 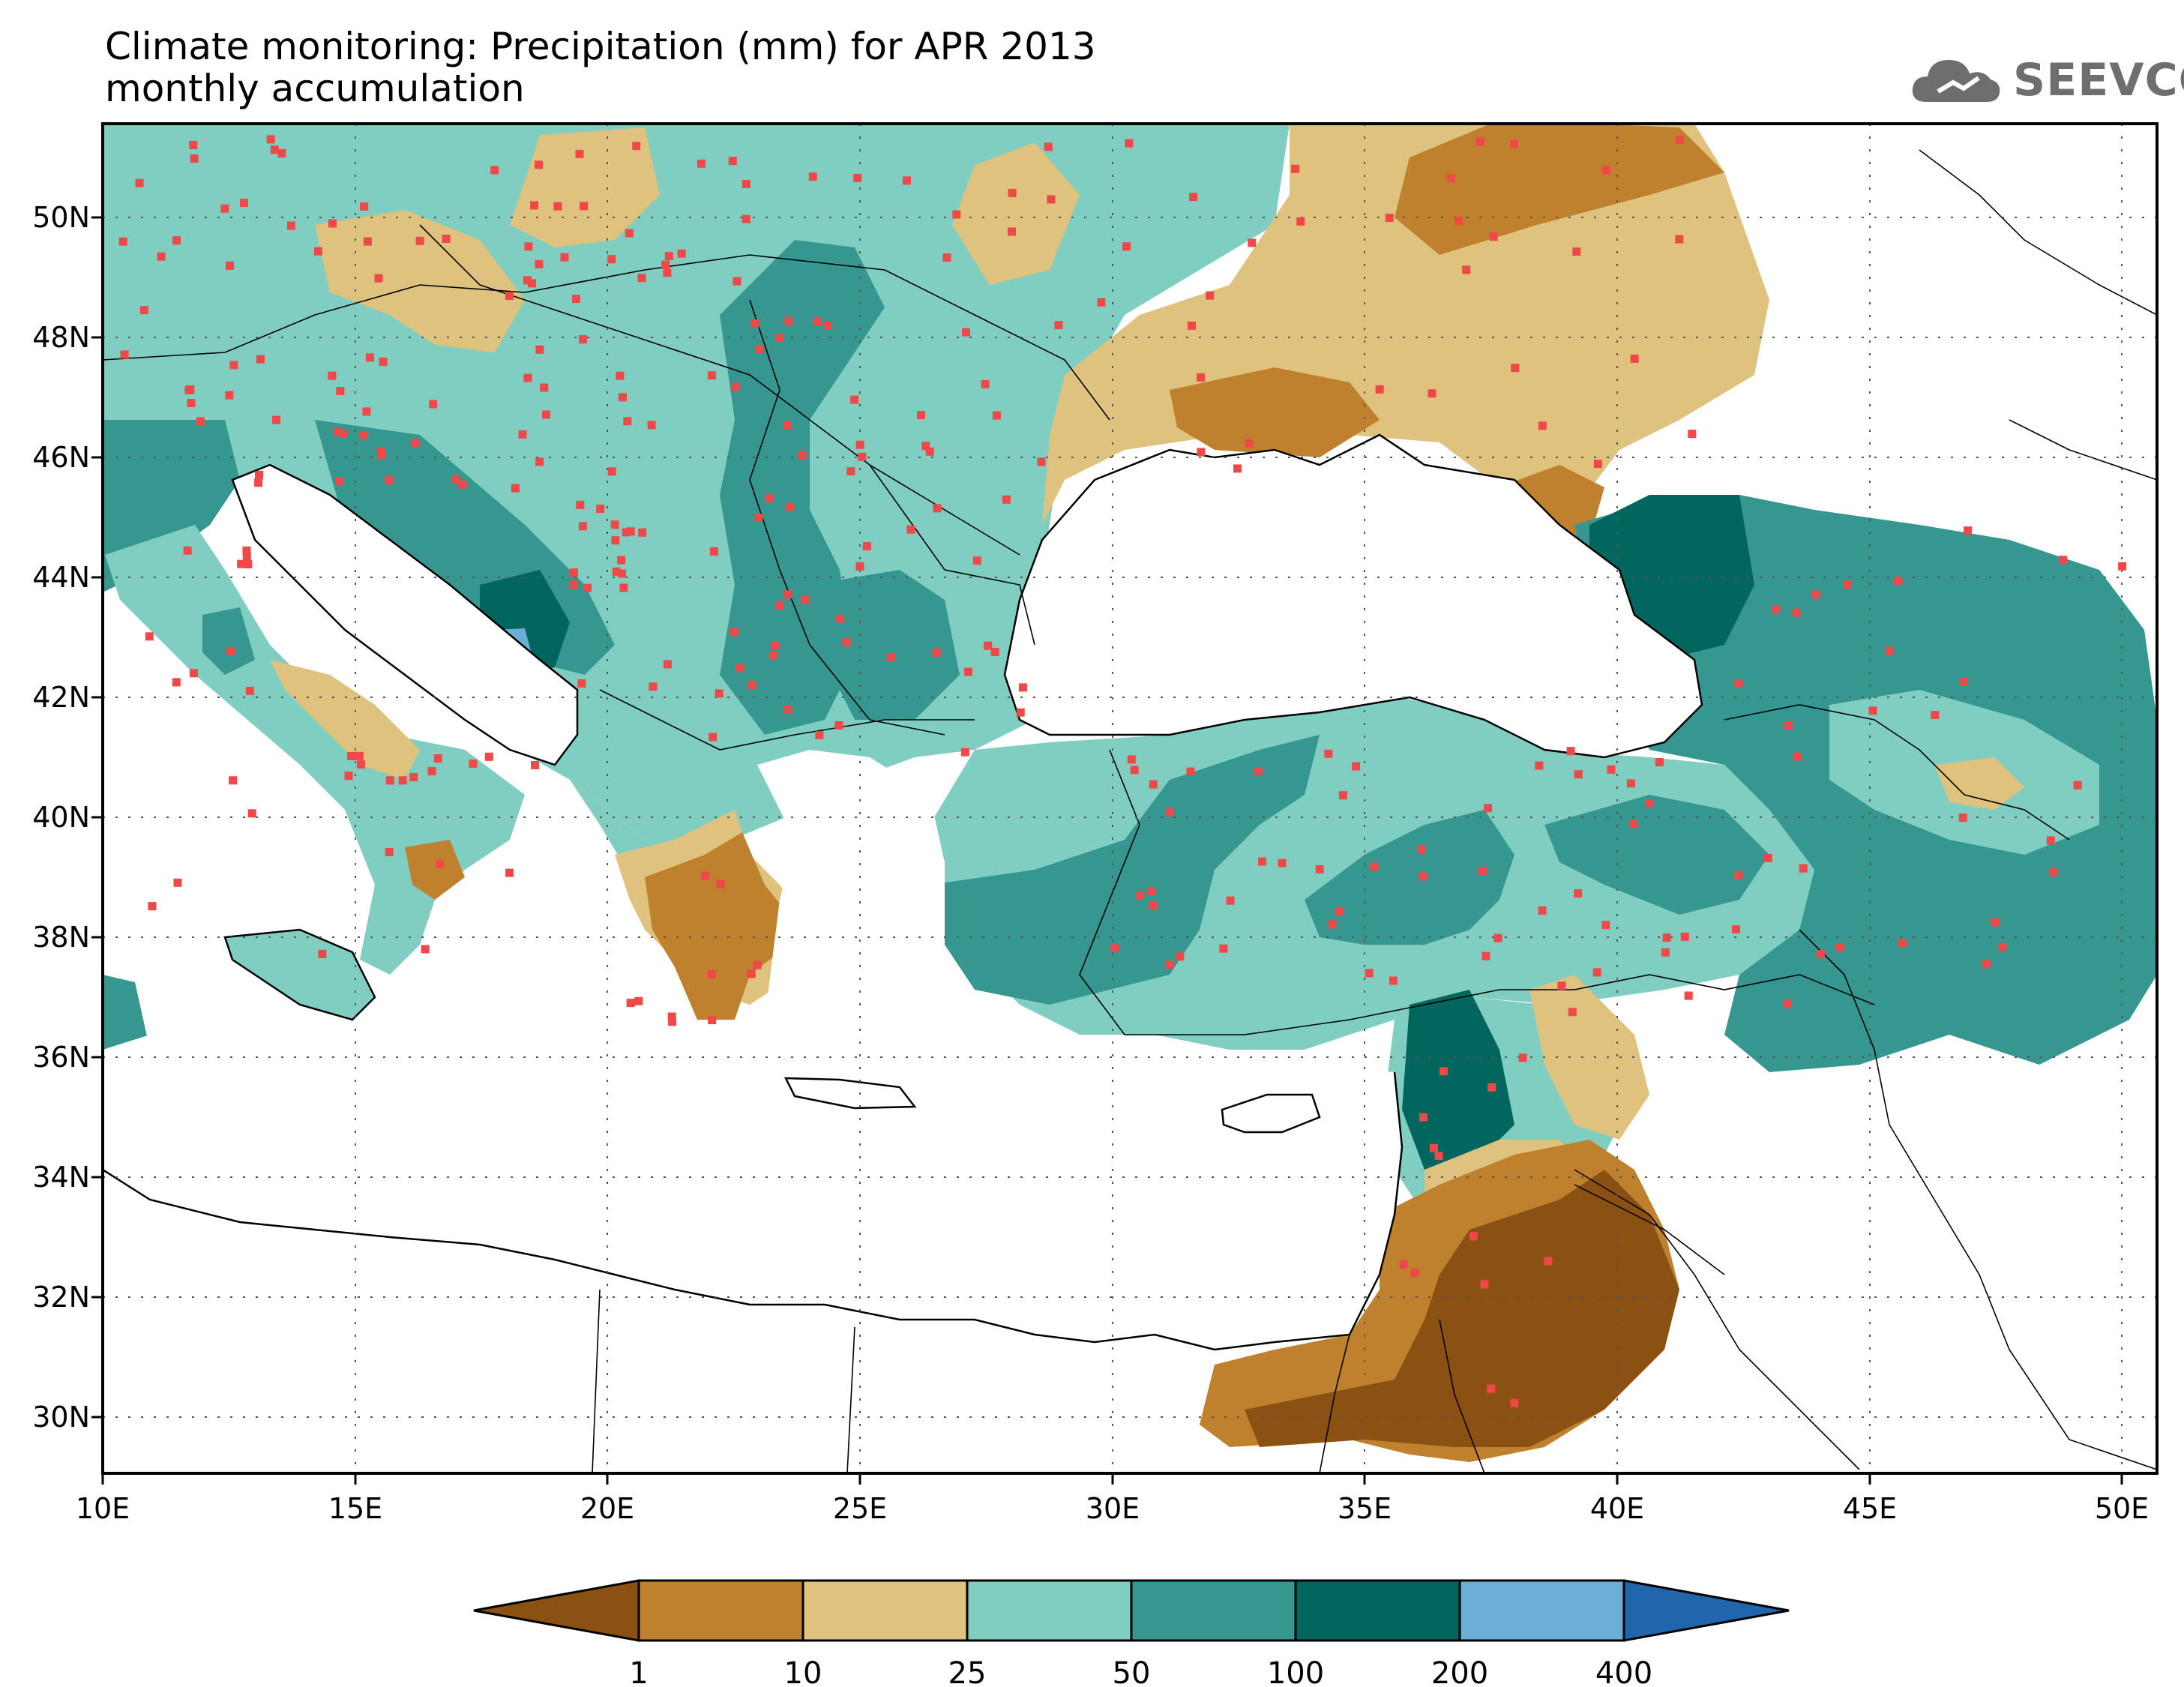 What do you see at coordinates (61, 817) in the screenshot?
I see `lat-label: 40N` at bounding box center [61, 817].